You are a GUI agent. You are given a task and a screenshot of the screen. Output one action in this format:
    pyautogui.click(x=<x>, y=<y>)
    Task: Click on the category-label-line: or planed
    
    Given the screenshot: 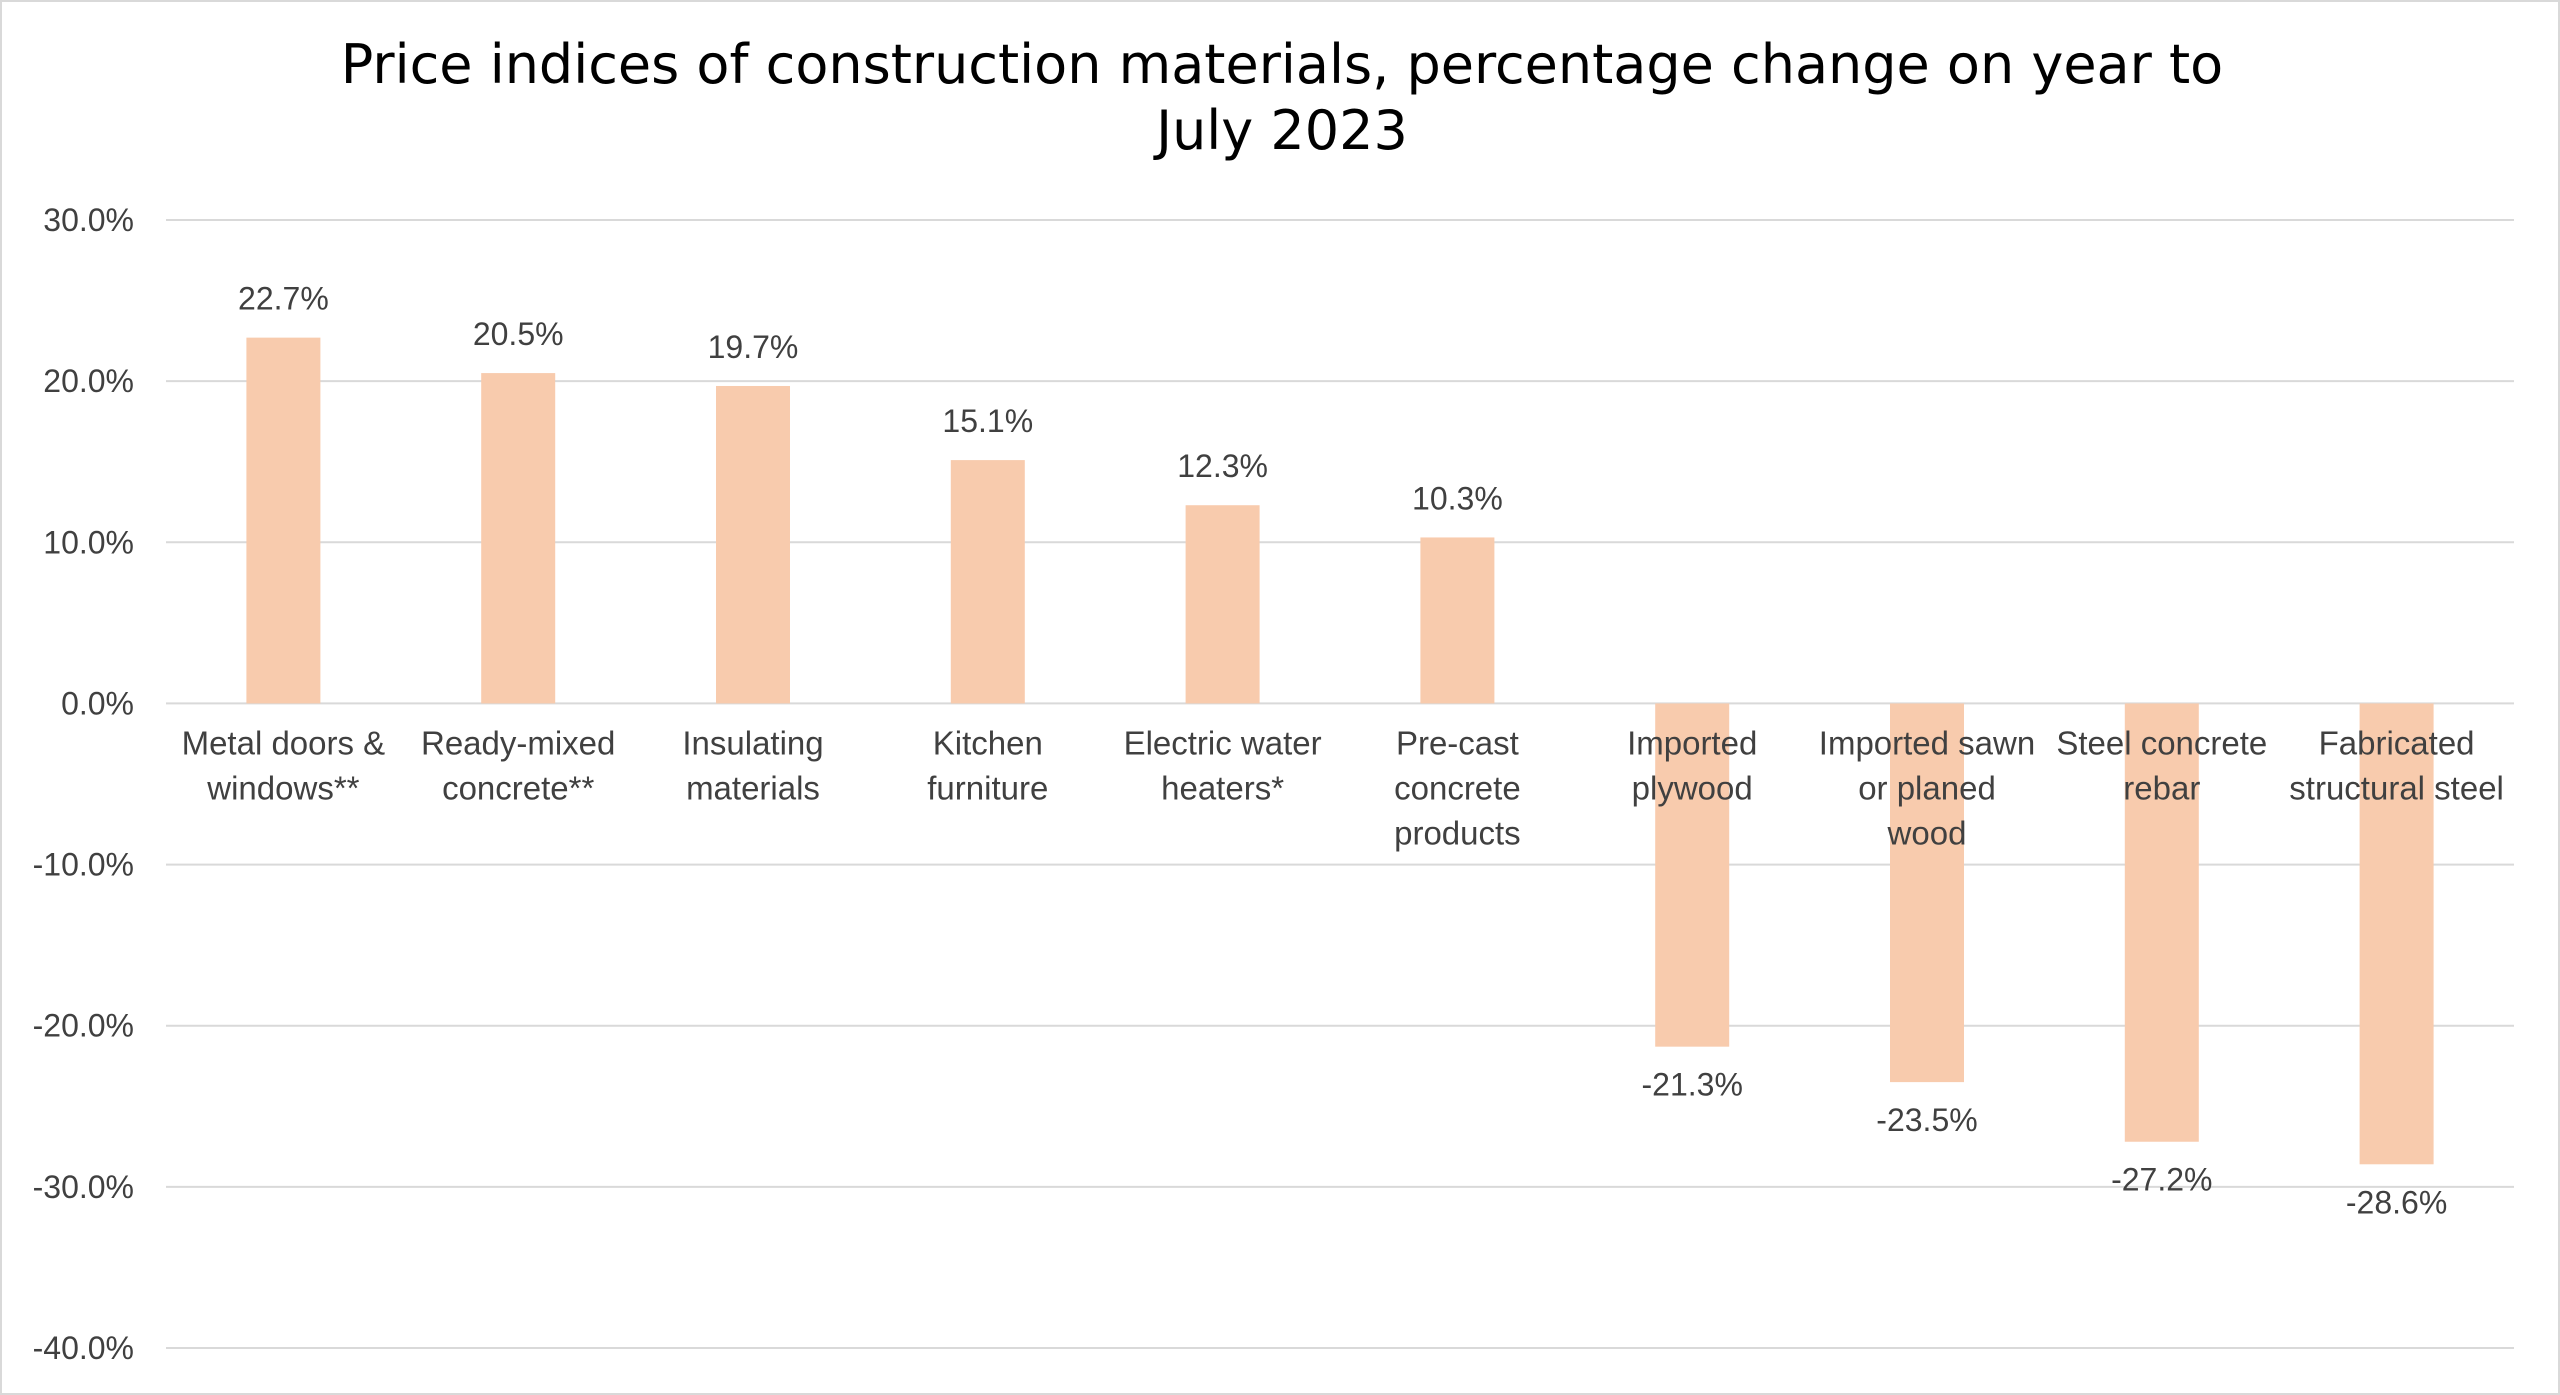 What is the action you would take?
    pyautogui.click(x=1927, y=787)
    